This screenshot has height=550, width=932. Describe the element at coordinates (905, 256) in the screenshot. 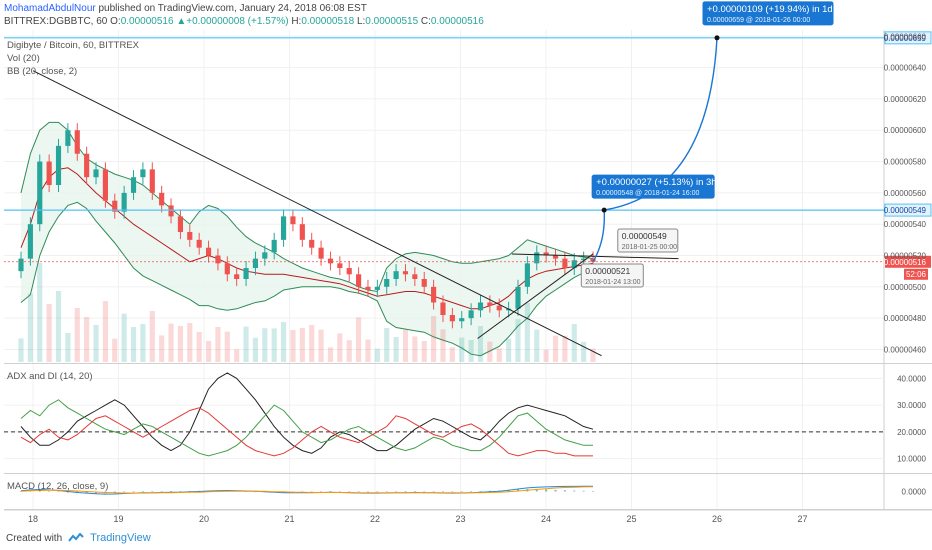

I see `y-tick-label: 0.00000520` at that location.